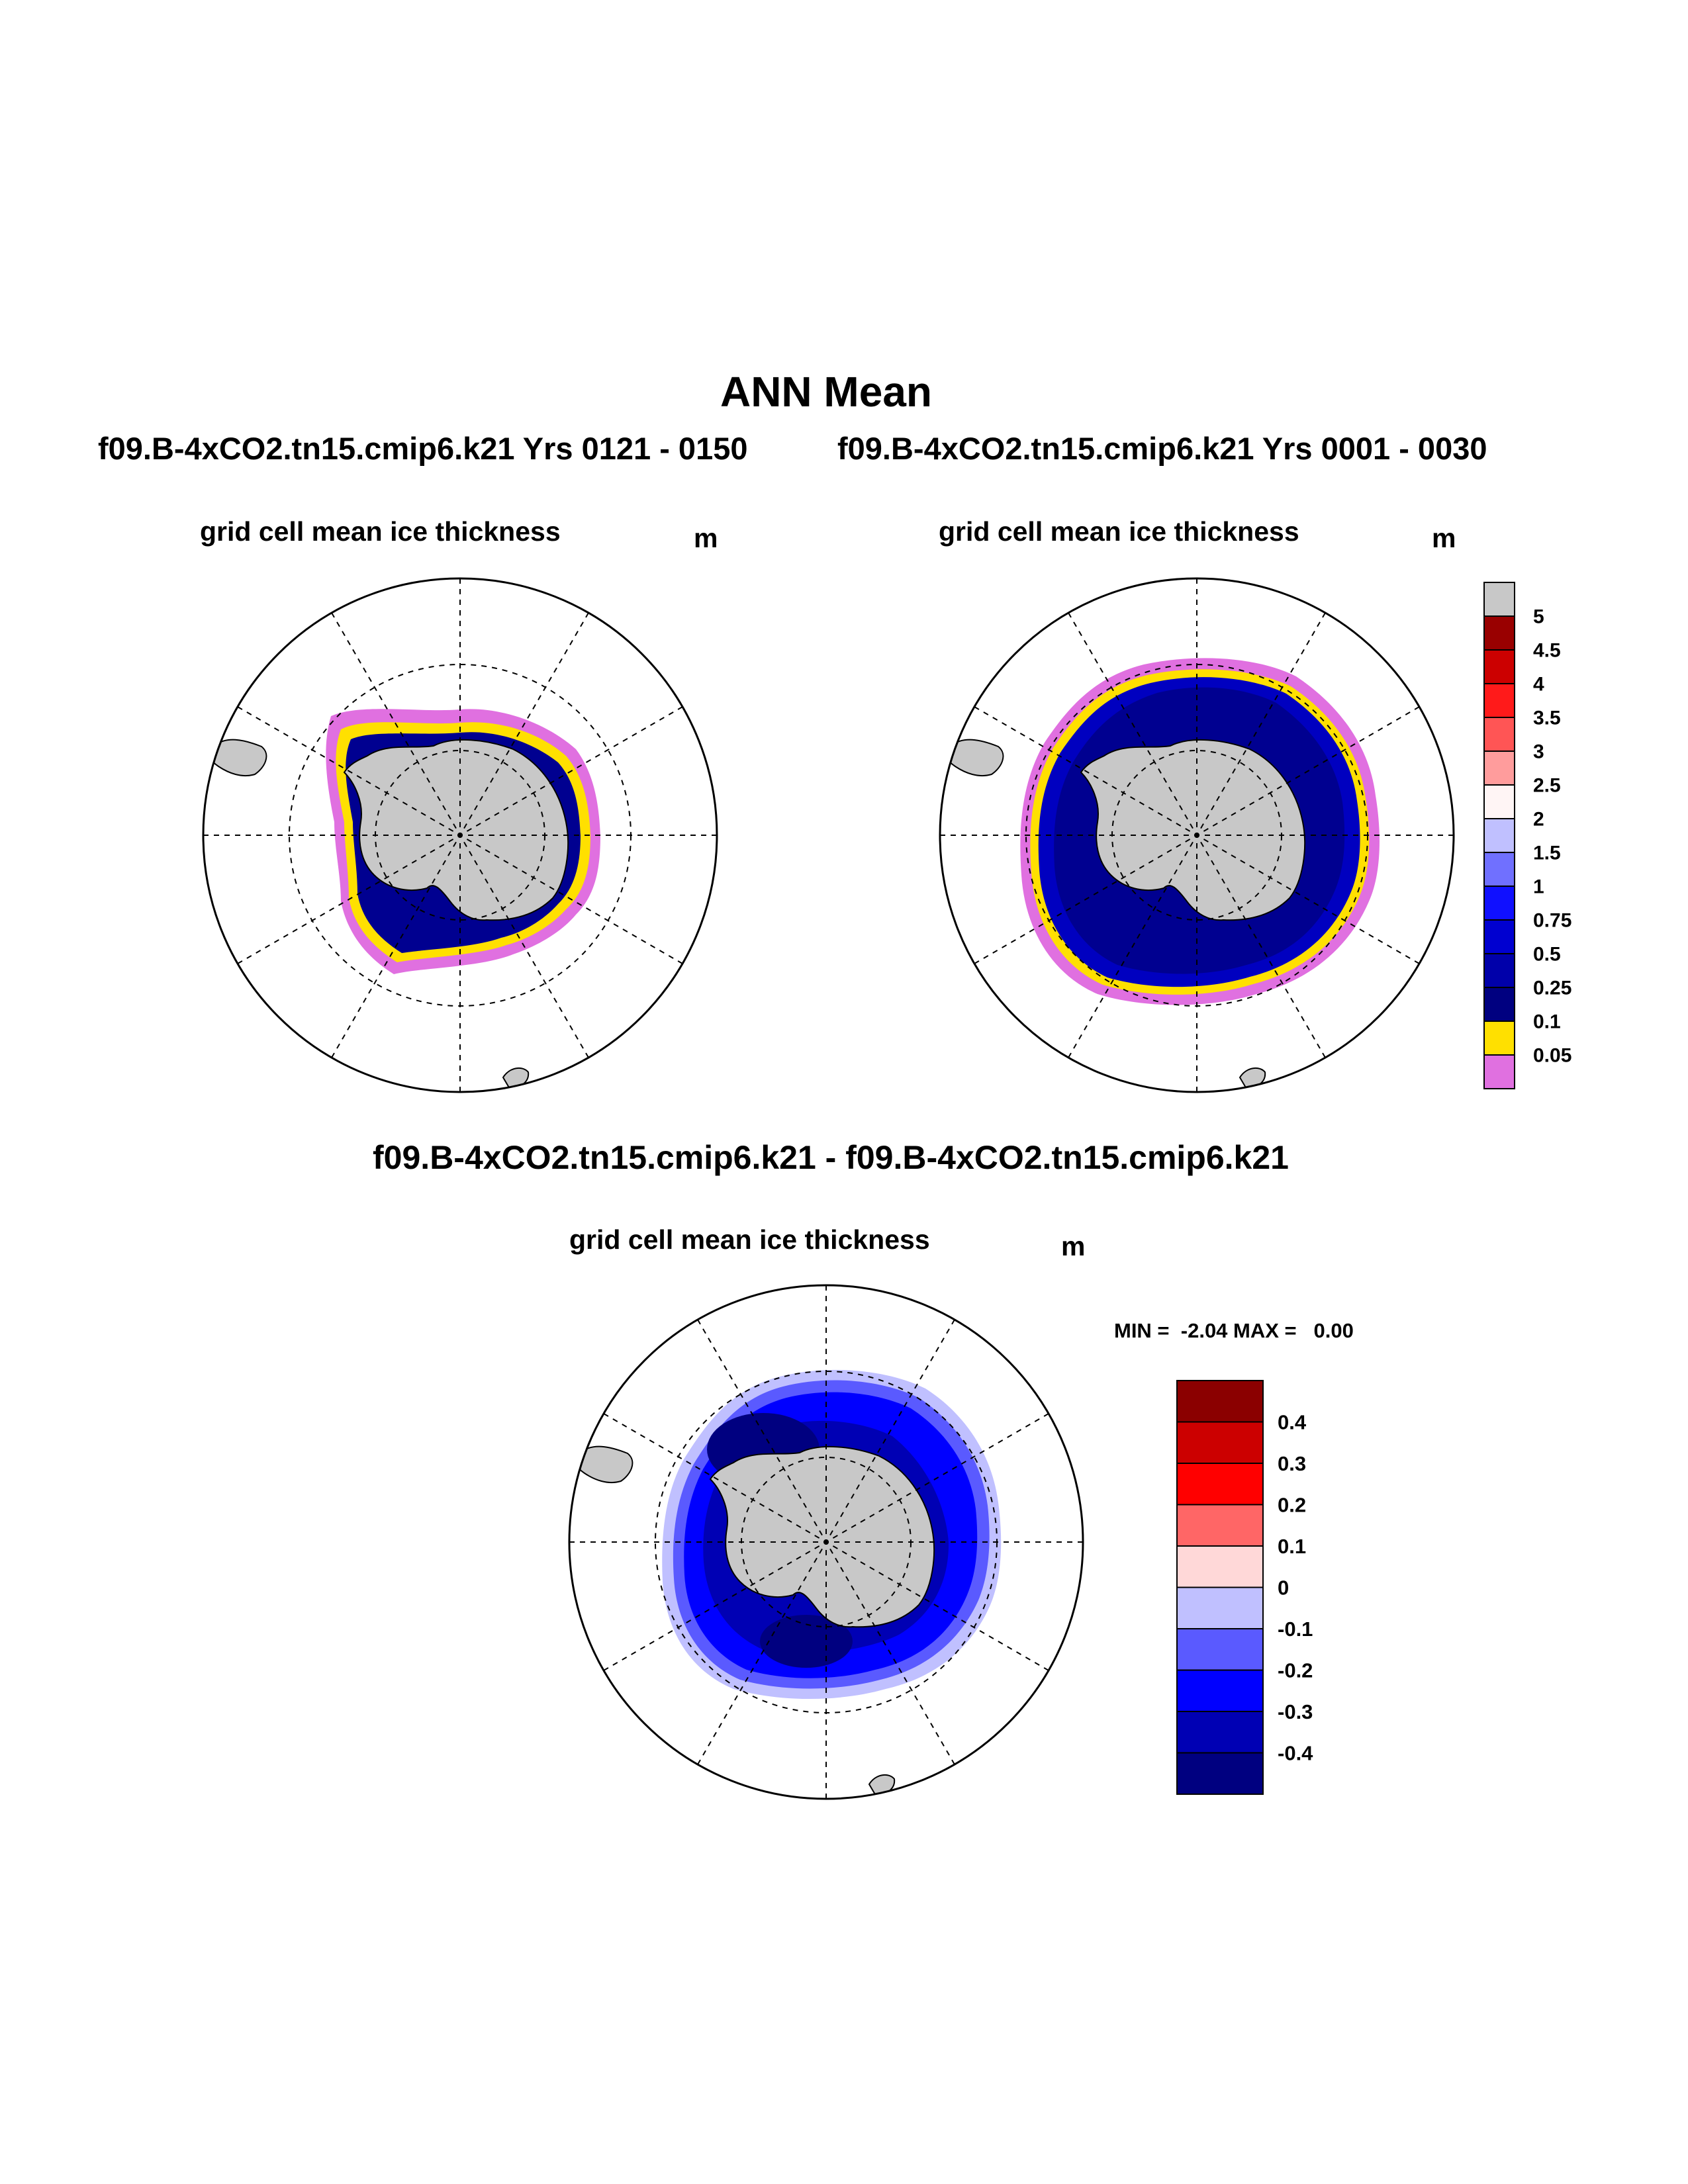 The width and height of the screenshot is (1688, 2184). I want to click on colorbar-thickness-label: 3, so click(1538, 752).